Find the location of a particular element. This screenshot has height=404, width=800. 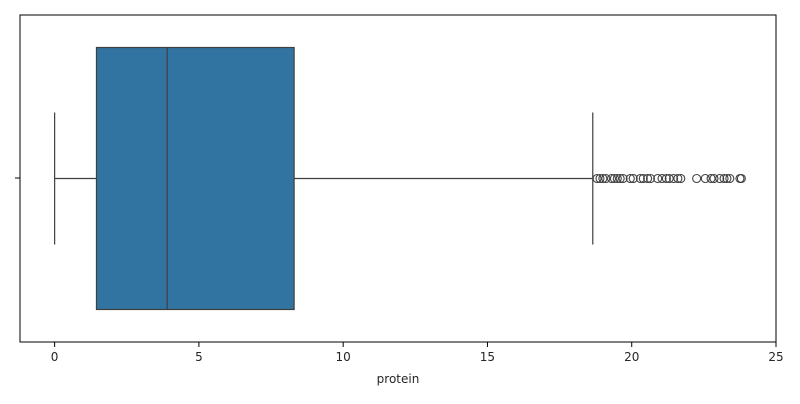

x-axis: 0 5 10 15 20 25 is located at coordinates (417, 353).